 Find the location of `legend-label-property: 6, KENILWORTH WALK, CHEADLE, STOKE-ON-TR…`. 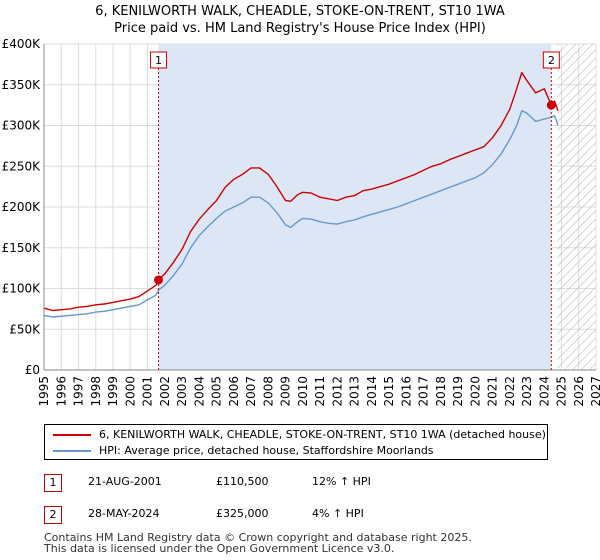

legend-label-property: 6, KENILWORTH WALK, CHEADLE, STOKE-ON-TR… is located at coordinates (322, 434).